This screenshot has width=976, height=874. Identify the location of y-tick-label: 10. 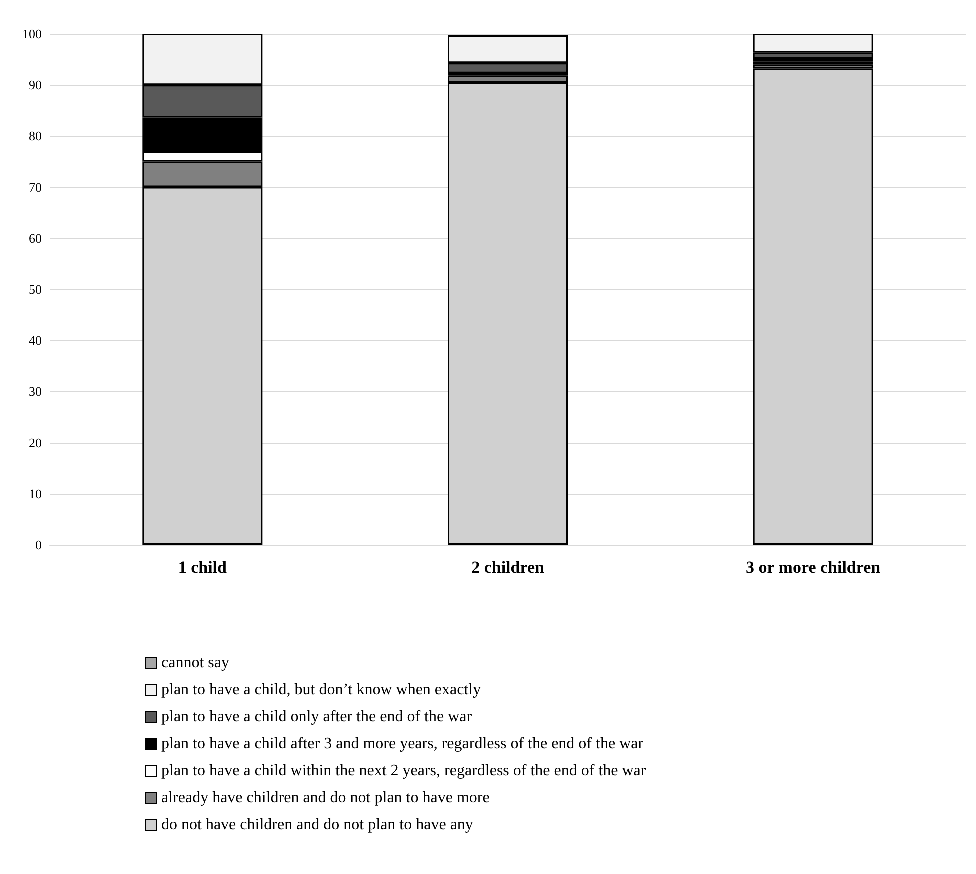
(35, 494).